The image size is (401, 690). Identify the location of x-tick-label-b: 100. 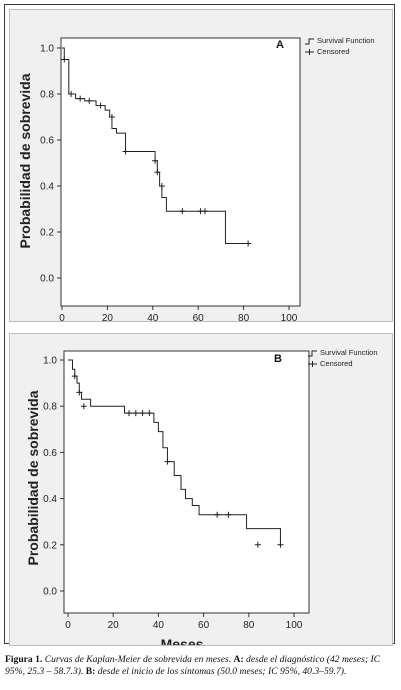
(294, 625).